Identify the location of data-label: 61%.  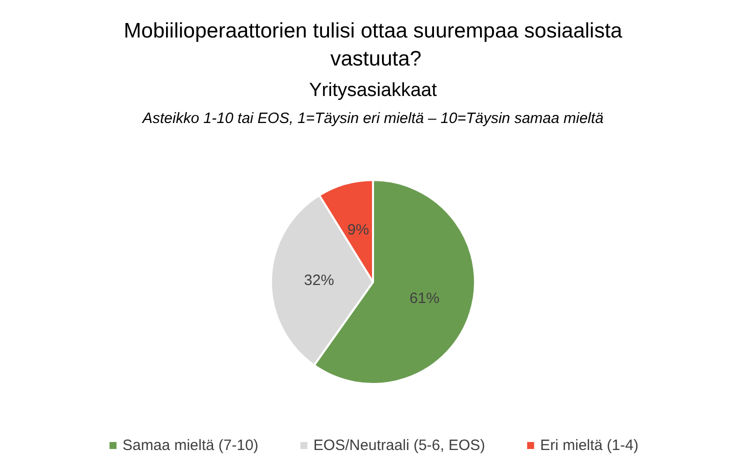
(424, 298).